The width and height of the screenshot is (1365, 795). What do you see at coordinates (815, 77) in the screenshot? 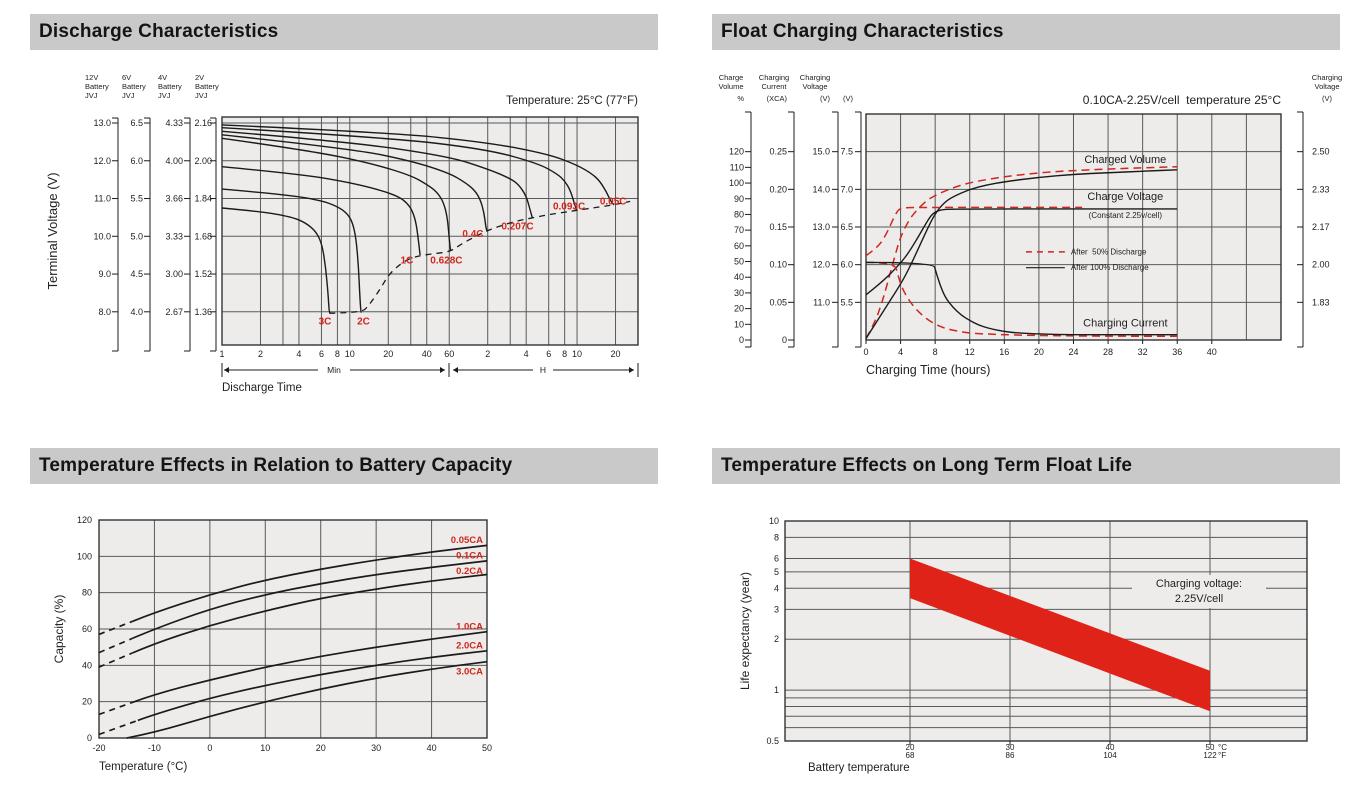
I see `axis-header: Charging` at bounding box center [815, 77].